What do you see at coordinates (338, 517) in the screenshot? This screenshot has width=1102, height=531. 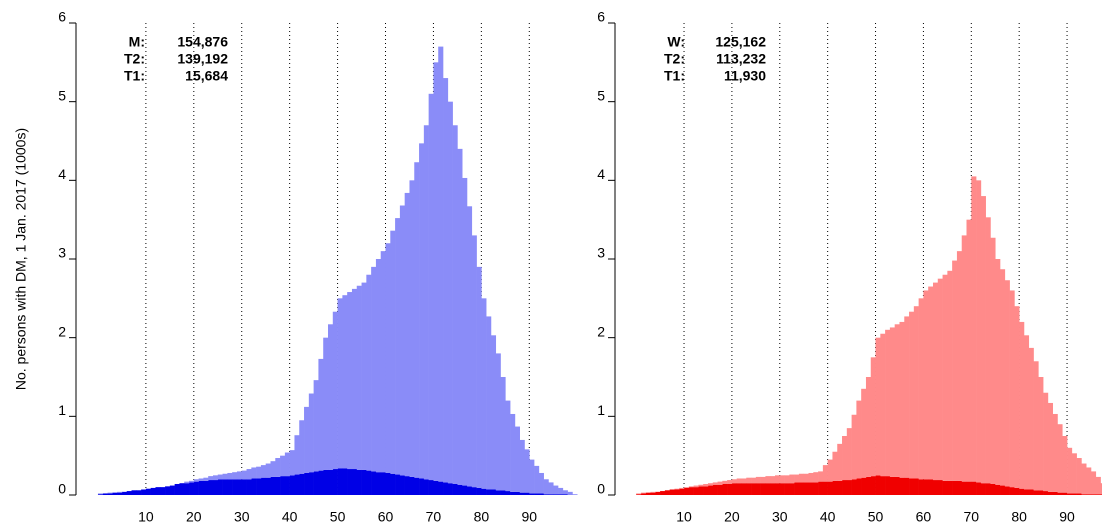 I see `x-tick-label: 50` at bounding box center [338, 517].